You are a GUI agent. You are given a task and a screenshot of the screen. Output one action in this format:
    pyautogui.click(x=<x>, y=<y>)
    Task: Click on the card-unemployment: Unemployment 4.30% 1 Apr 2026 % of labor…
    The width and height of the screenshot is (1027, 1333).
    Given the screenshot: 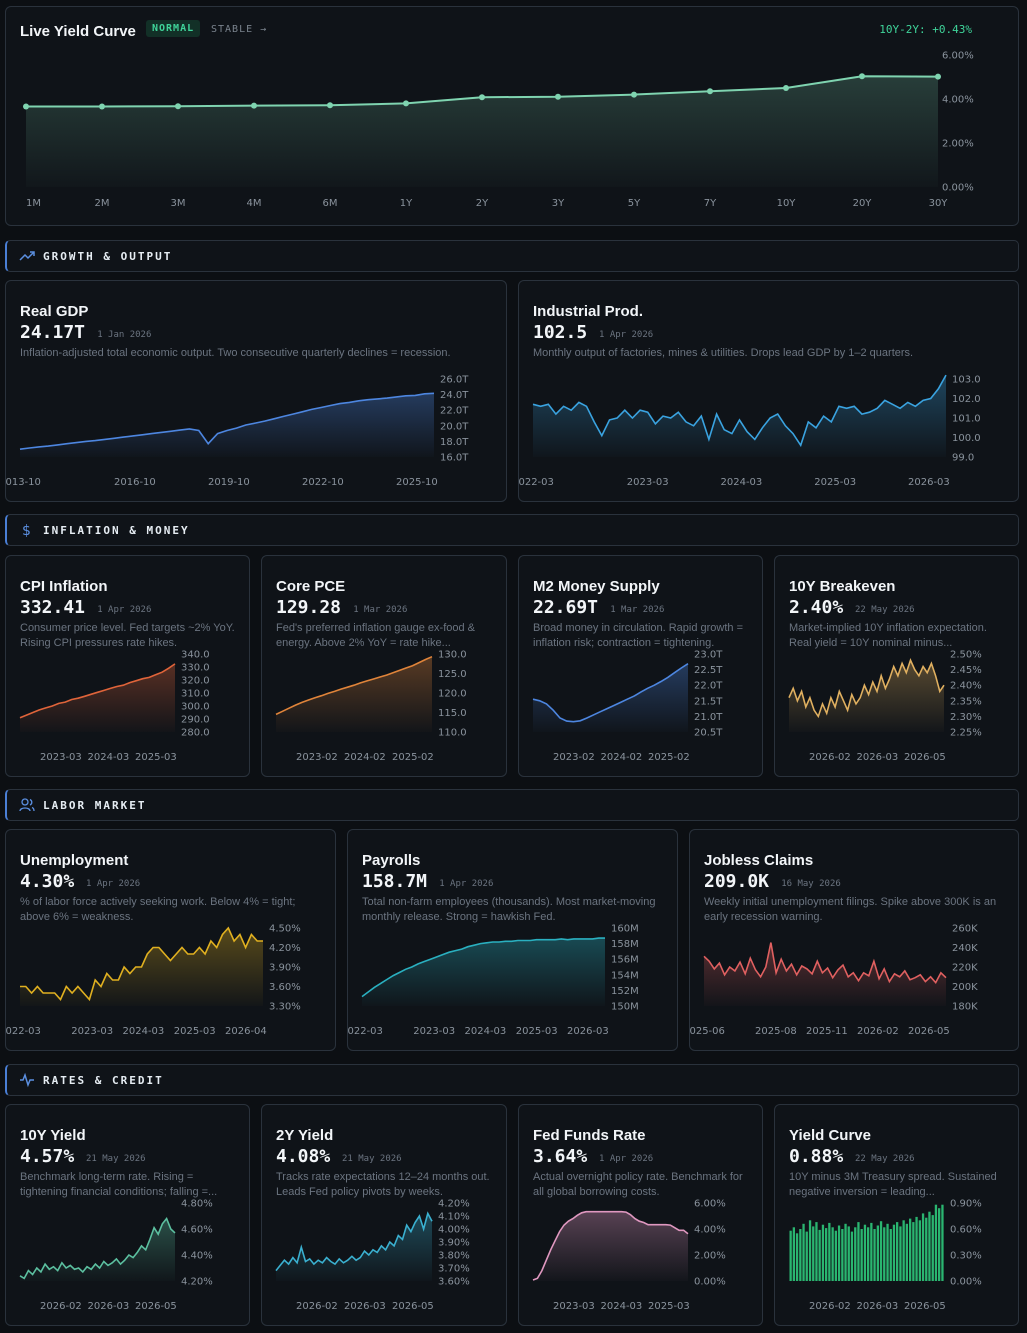 What is the action you would take?
    pyautogui.click(x=170, y=940)
    